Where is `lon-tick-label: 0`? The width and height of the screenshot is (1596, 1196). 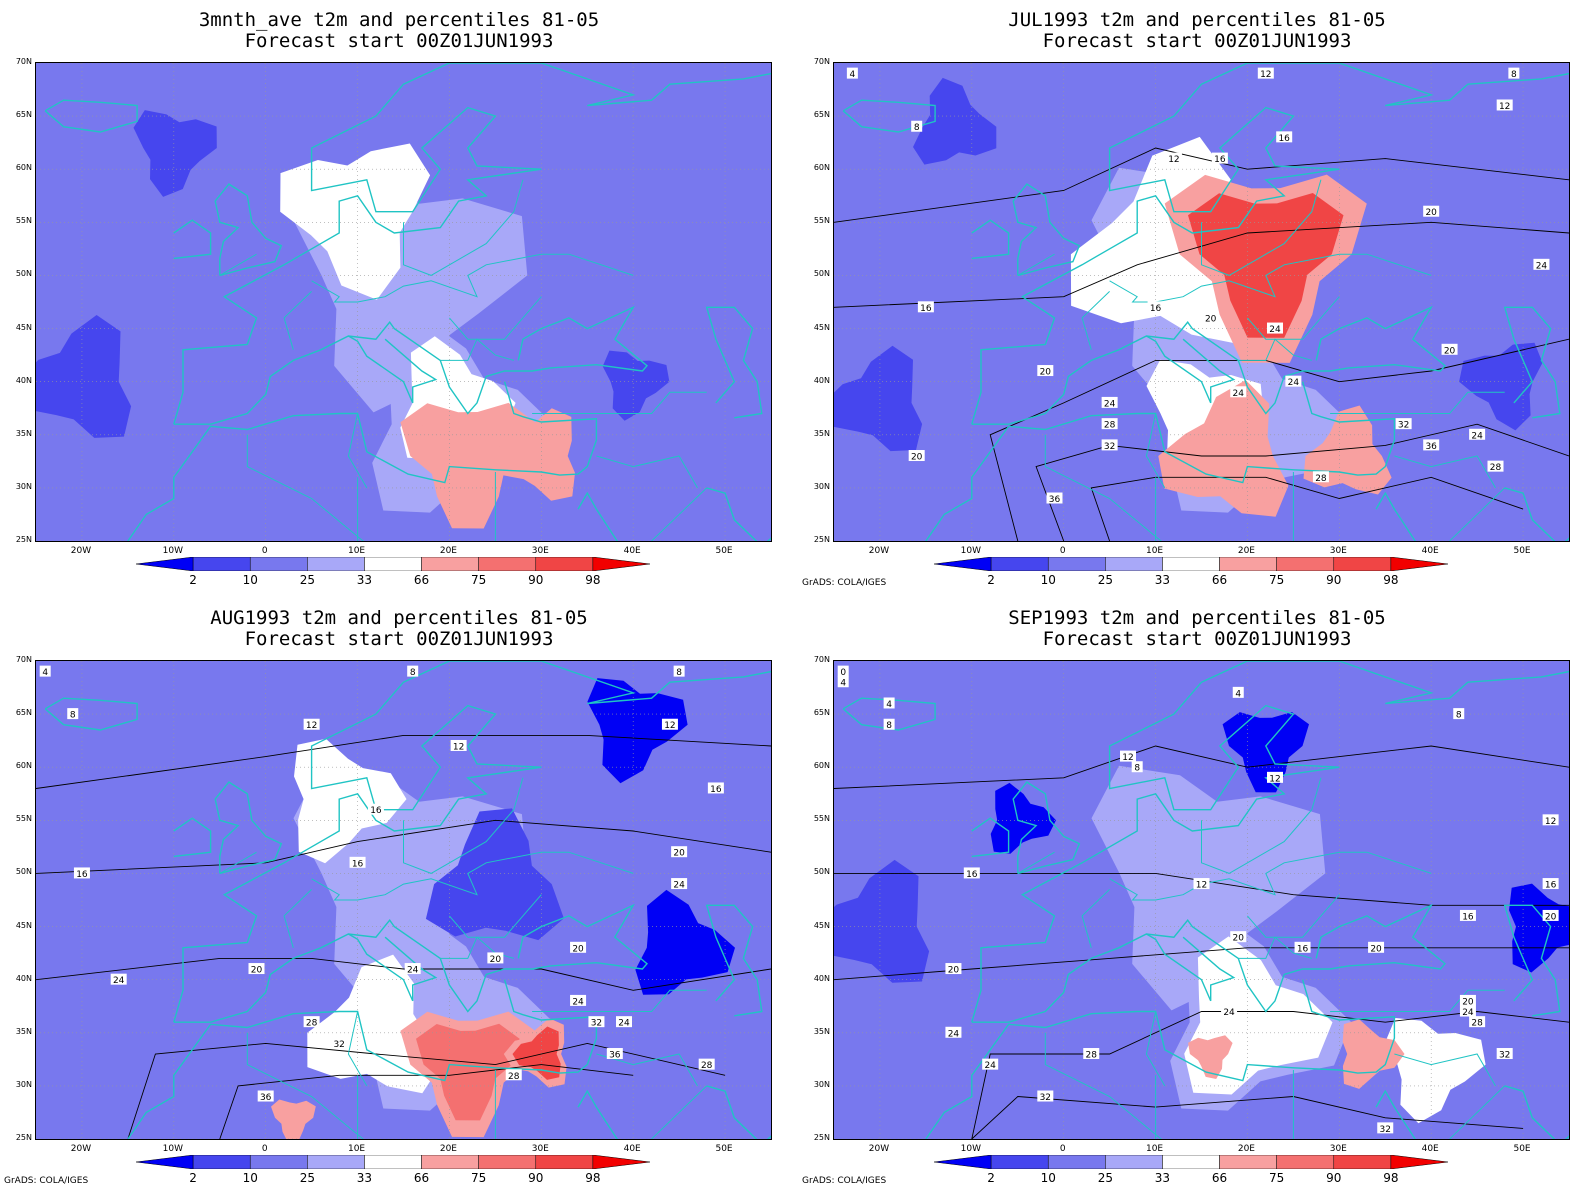
lon-tick-label: 0 is located at coordinates (1062, 551).